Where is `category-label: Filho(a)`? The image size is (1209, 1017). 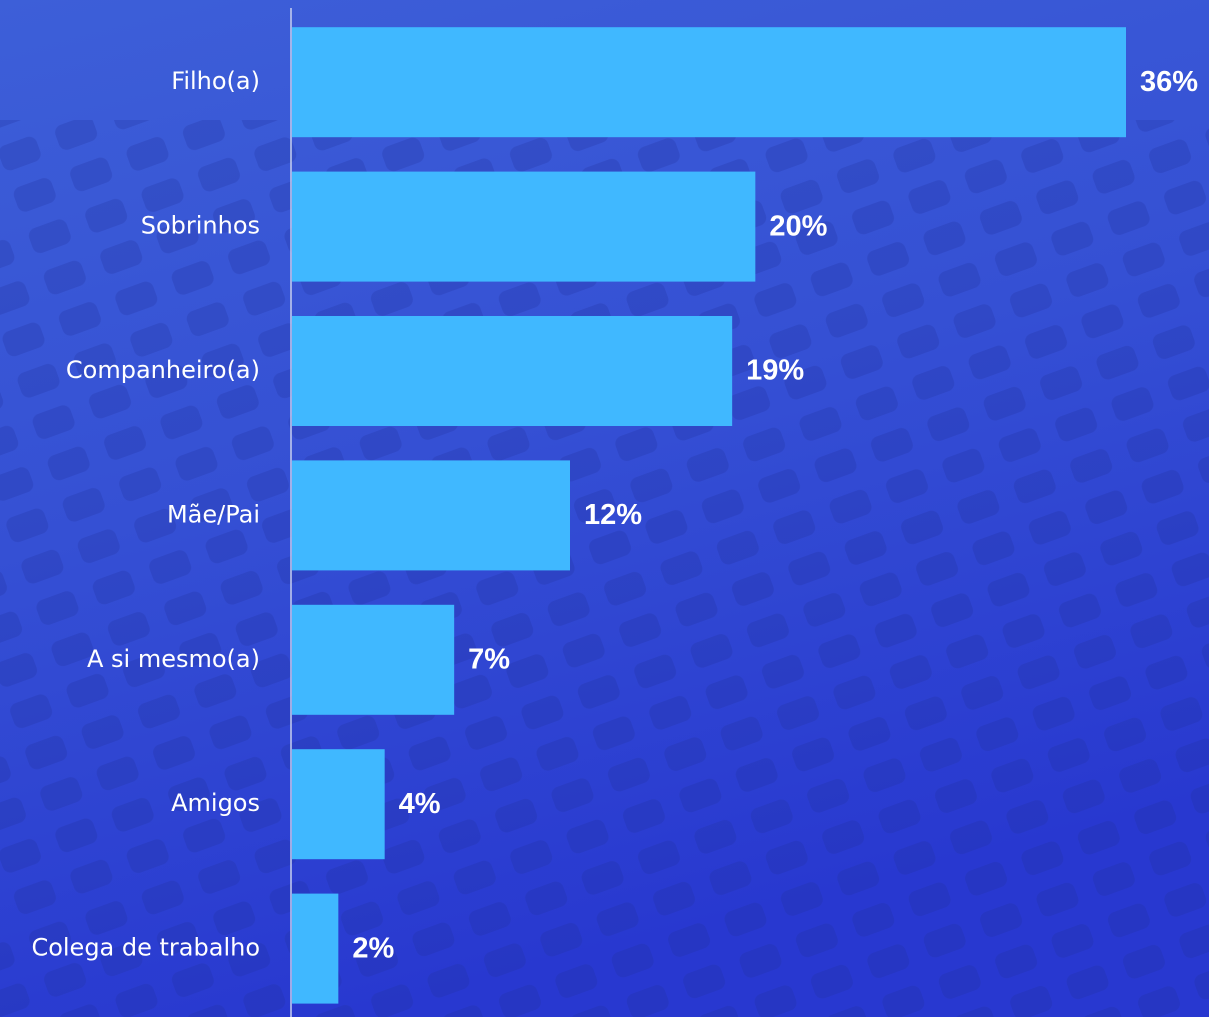 category-label: Filho(a) is located at coordinates (215, 81).